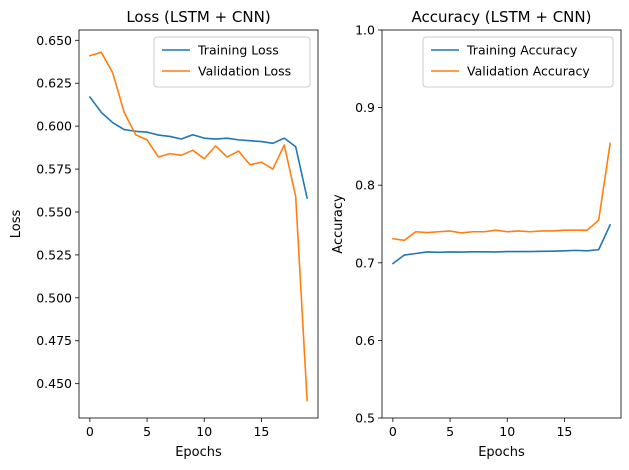 The width and height of the screenshot is (629, 470). What do you see at coordinates (450, 431) in the screenshot?
I see `accuracy-x-tick-label: 5` at bounding box center [450, 431].